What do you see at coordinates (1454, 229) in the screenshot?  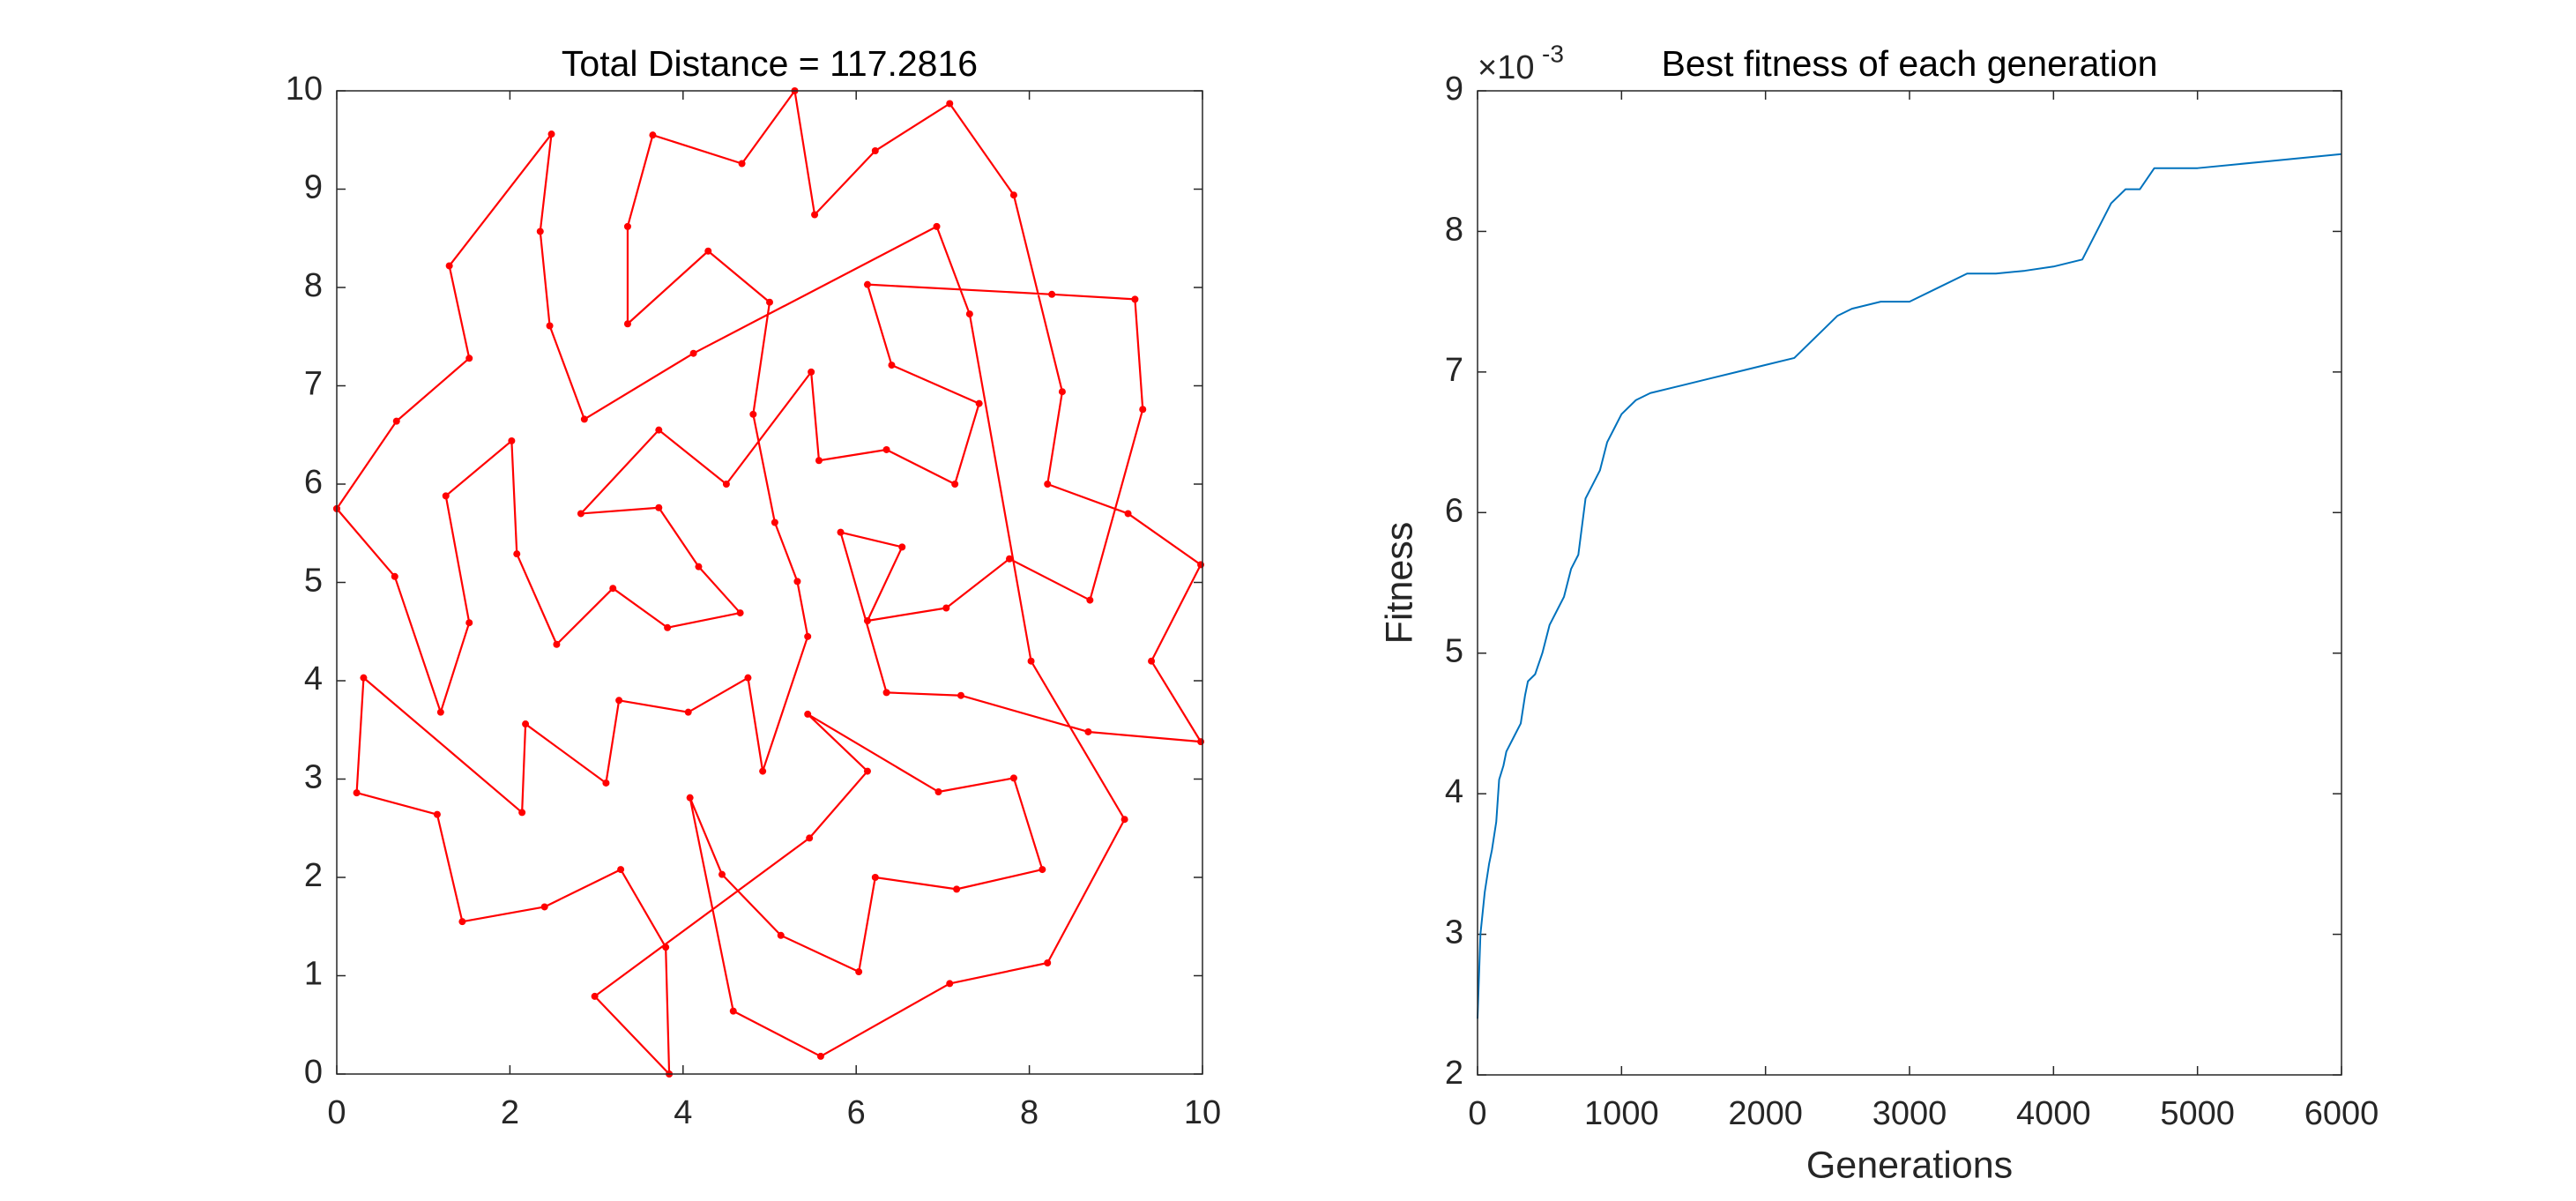 I see `y-tick-label: 8` at bounding box center [1454, 229].